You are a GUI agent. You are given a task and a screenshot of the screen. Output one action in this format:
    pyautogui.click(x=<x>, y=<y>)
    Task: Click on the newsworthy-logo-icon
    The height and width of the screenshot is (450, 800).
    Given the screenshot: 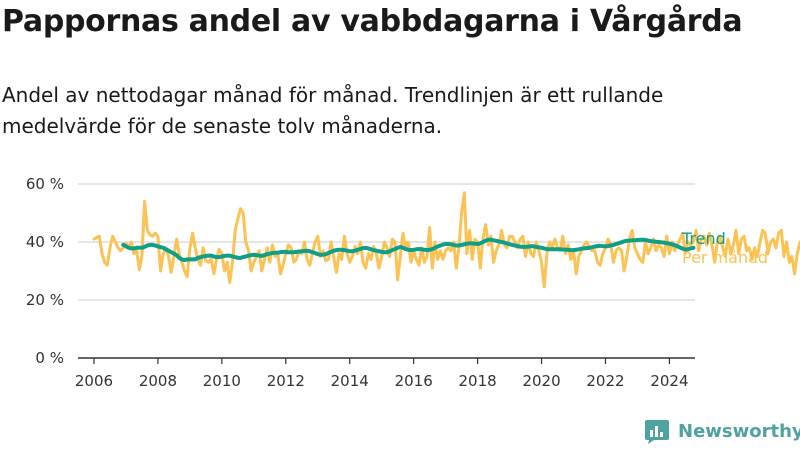 What is the action you would take?
    pyautogui.click(x=657, y=432)
    